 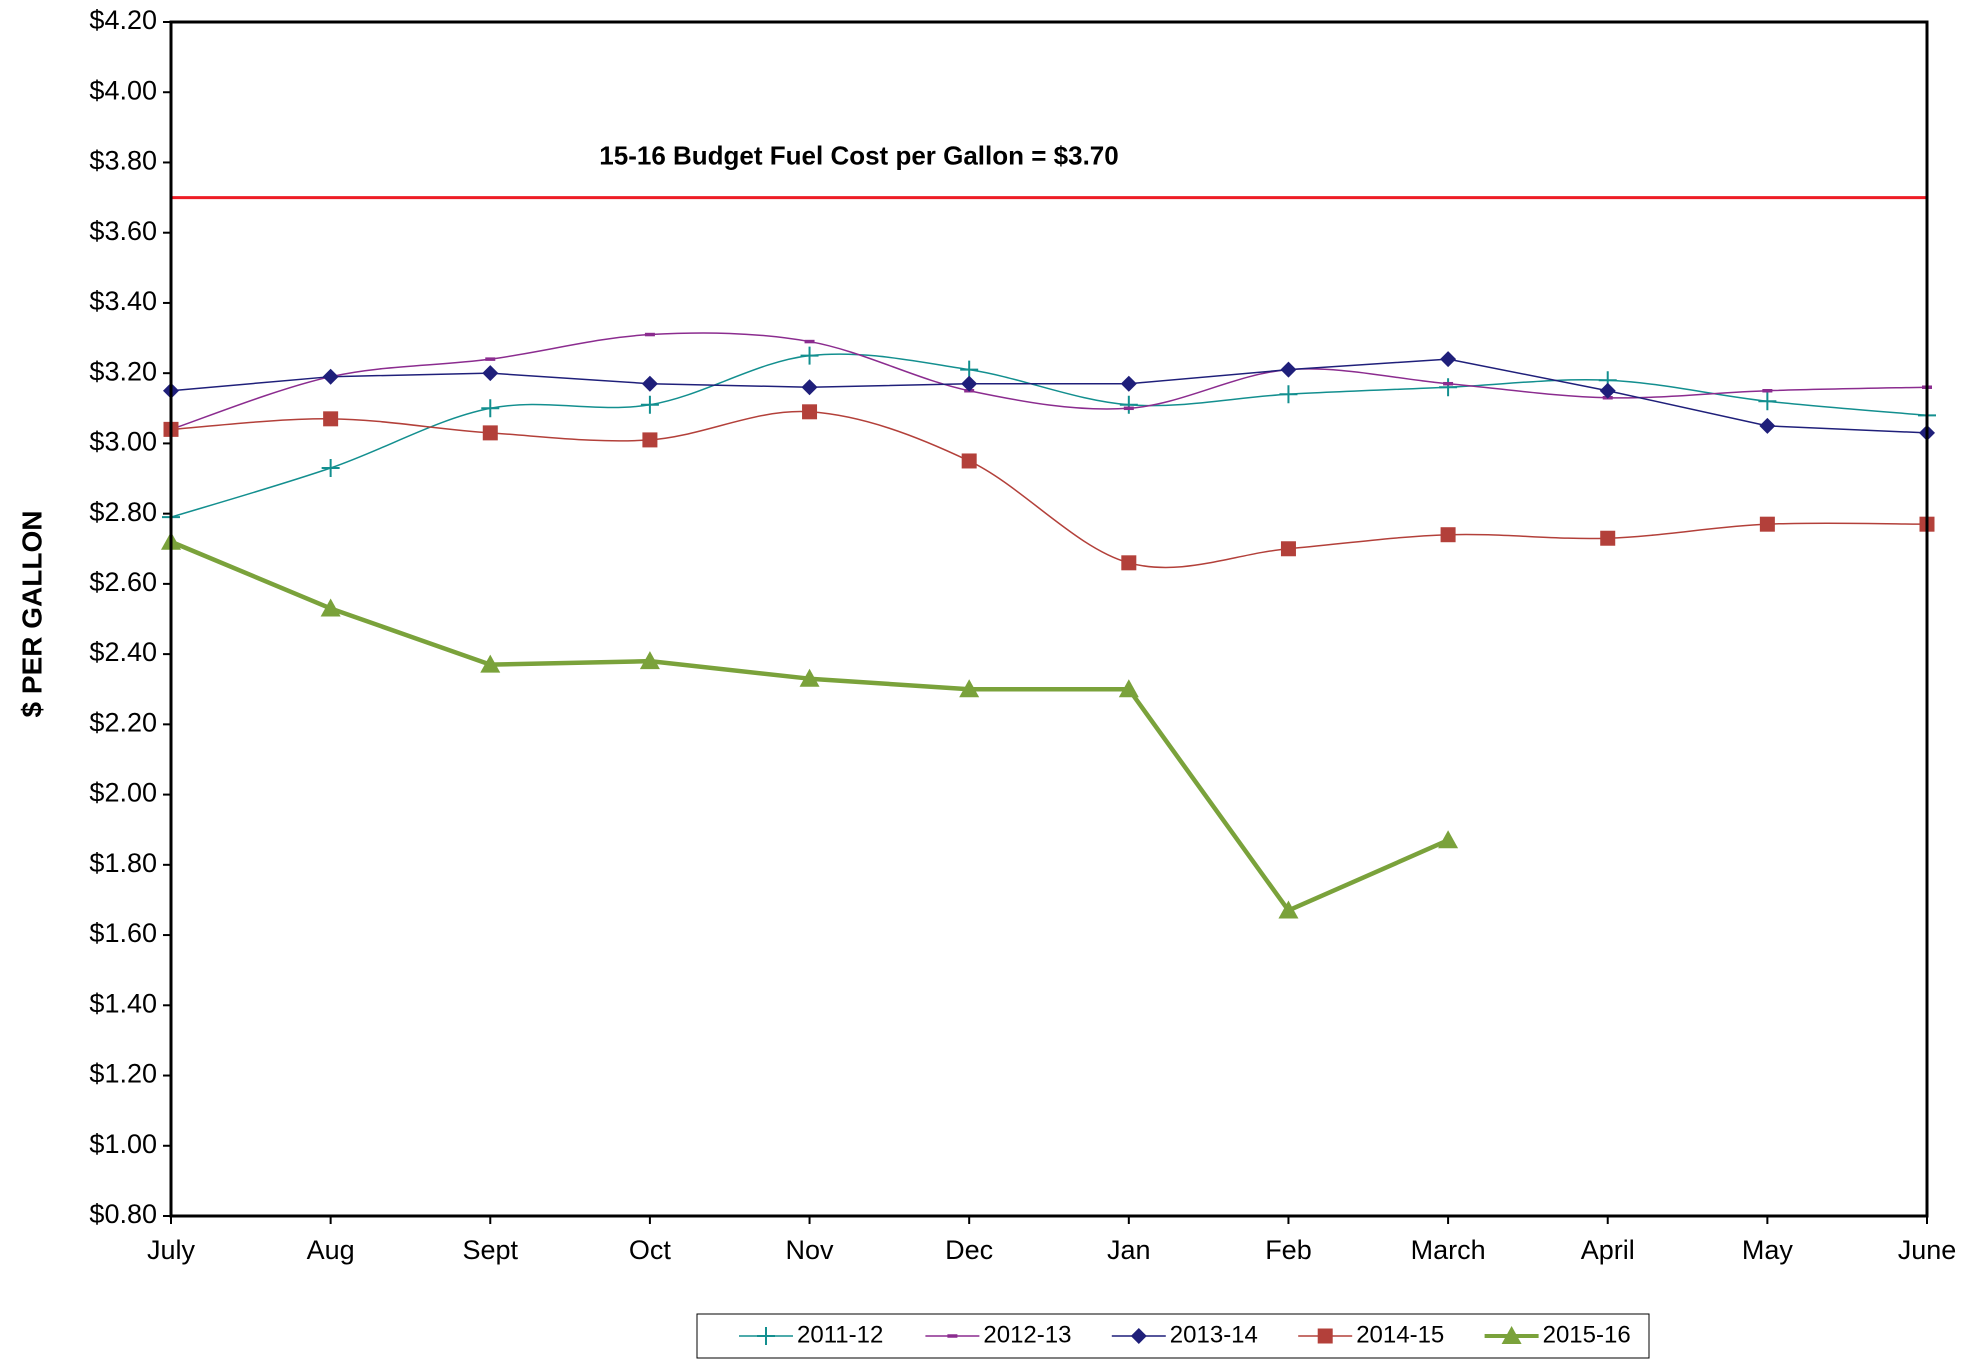 What do you see at coordinates (123, 1214) in the screenshot?
I see `y-tick-label: $0.80` at bounding box center [123, 1214].